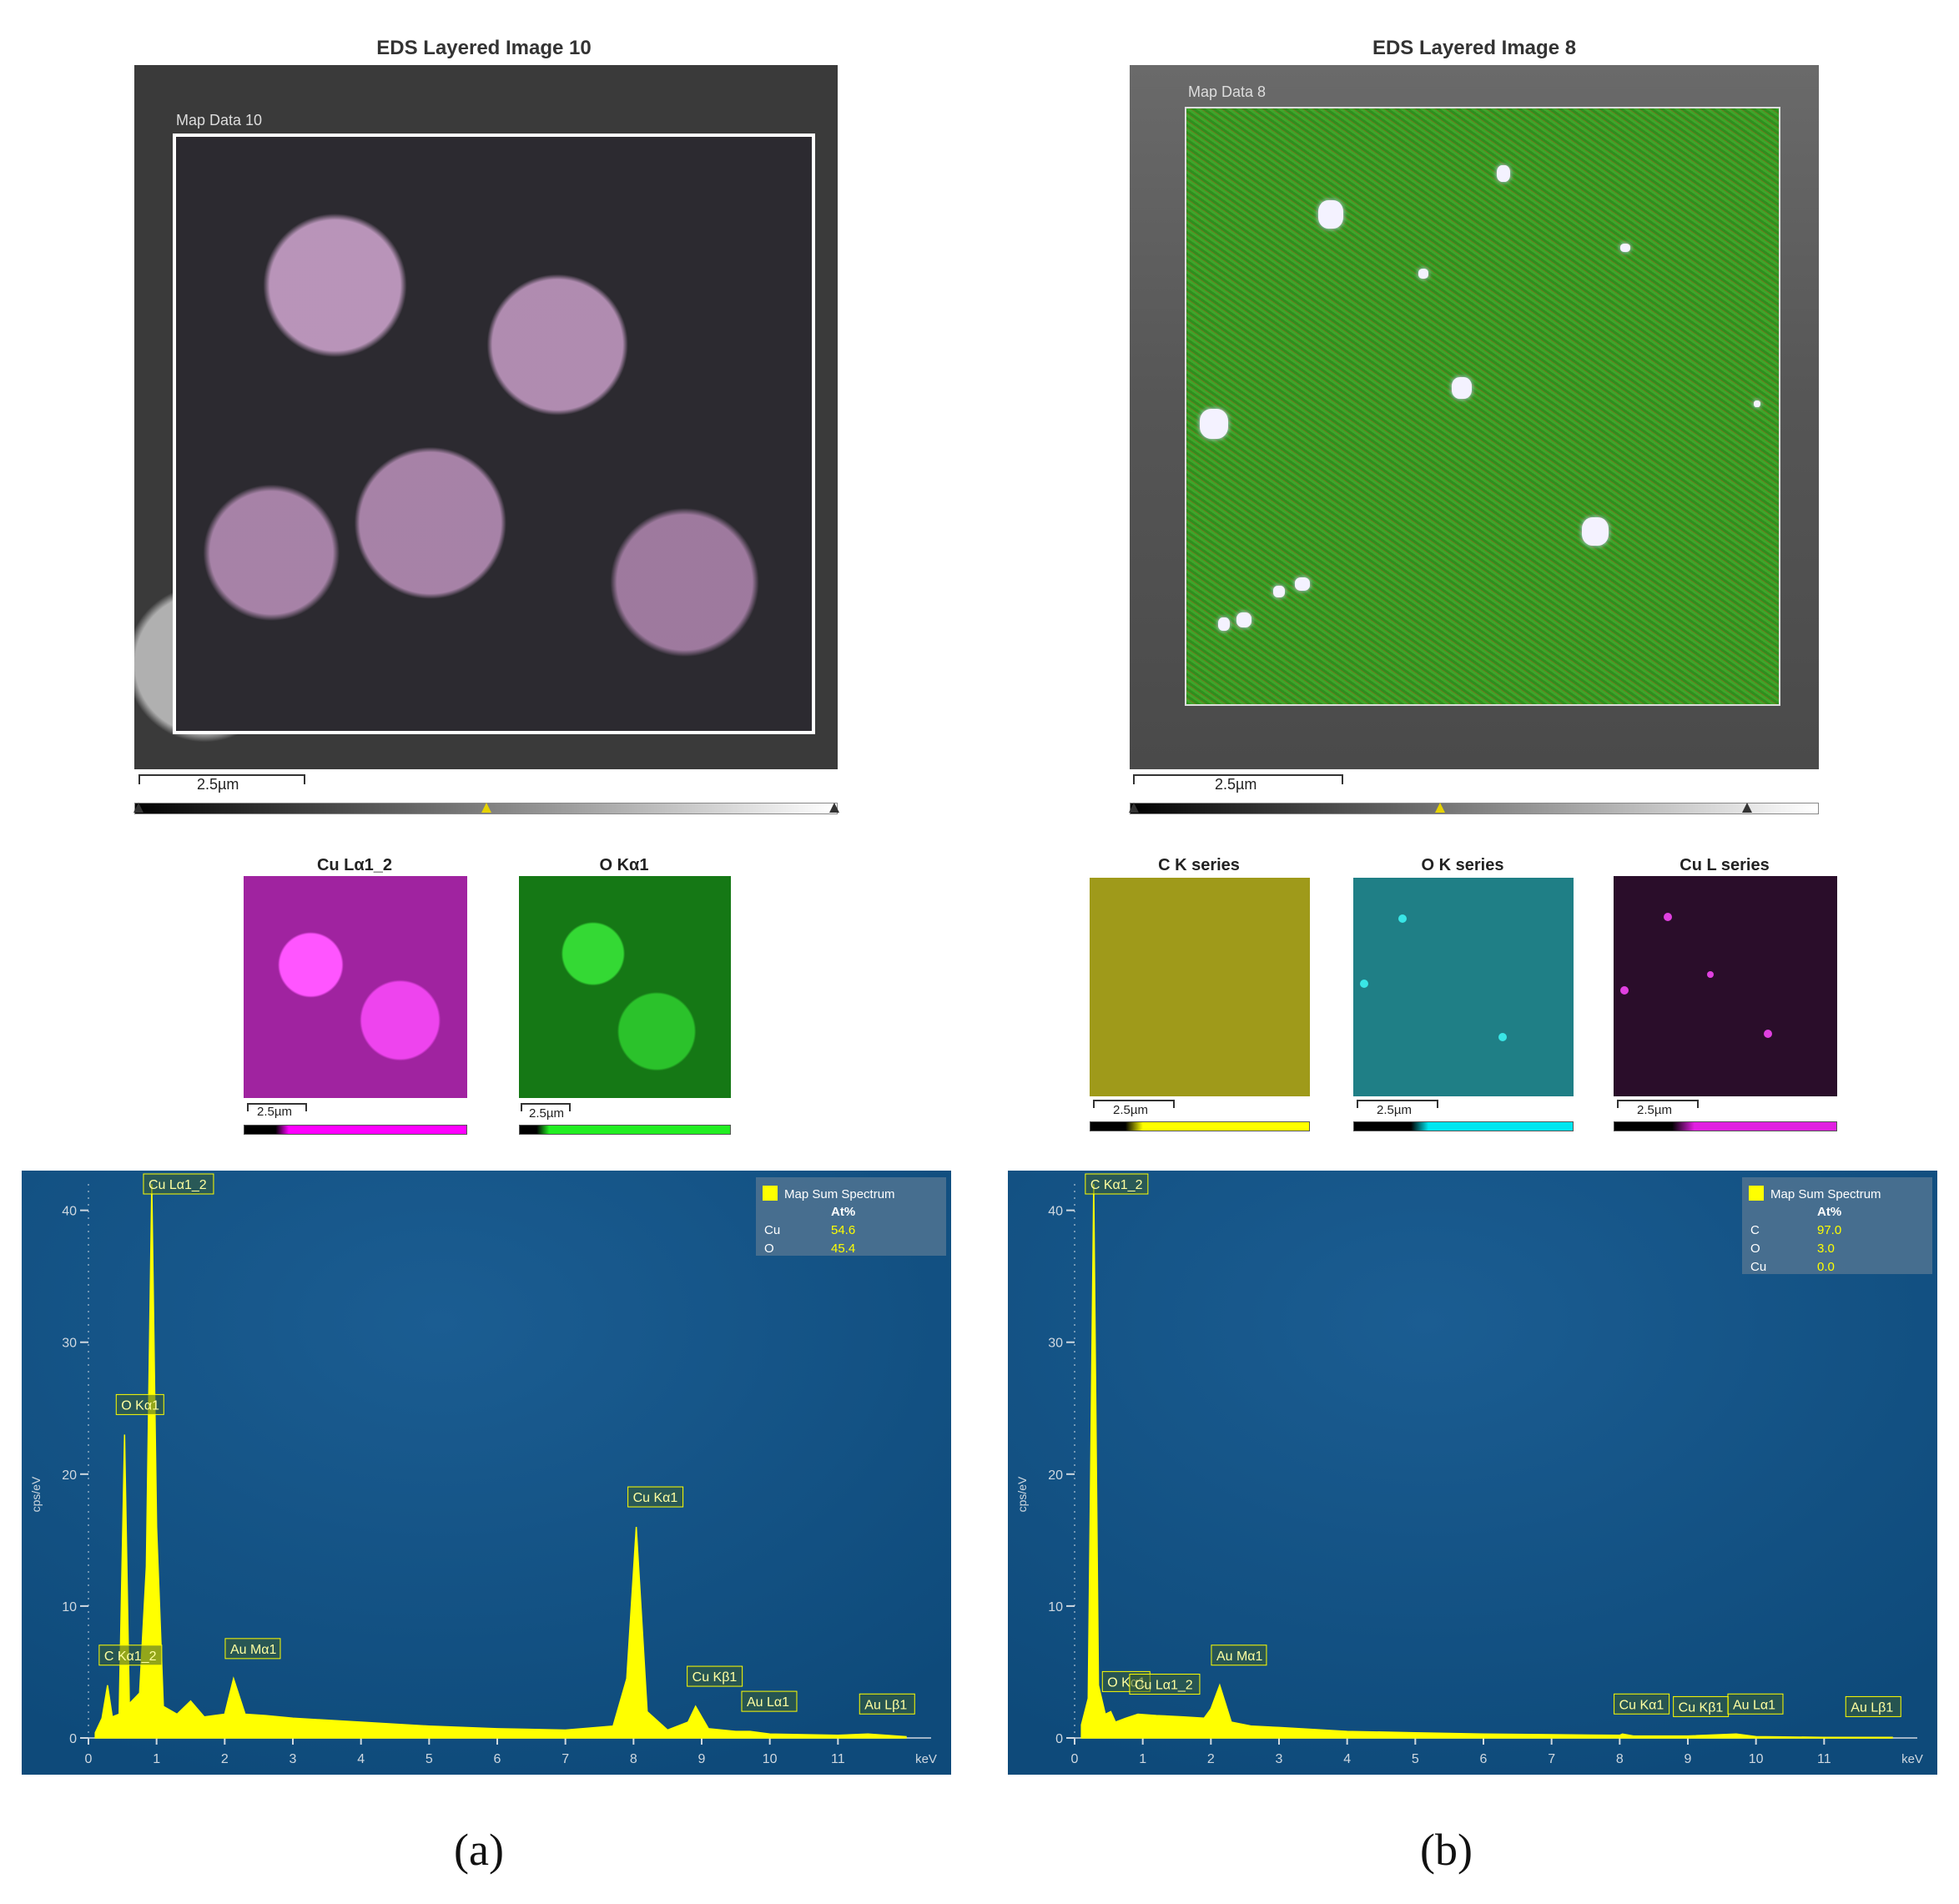 This screenshot has width=1959, height=1904. Describe the element at coordinates (69, 1344) in the screenshot. I see `y-tick-label: 30` at that location.